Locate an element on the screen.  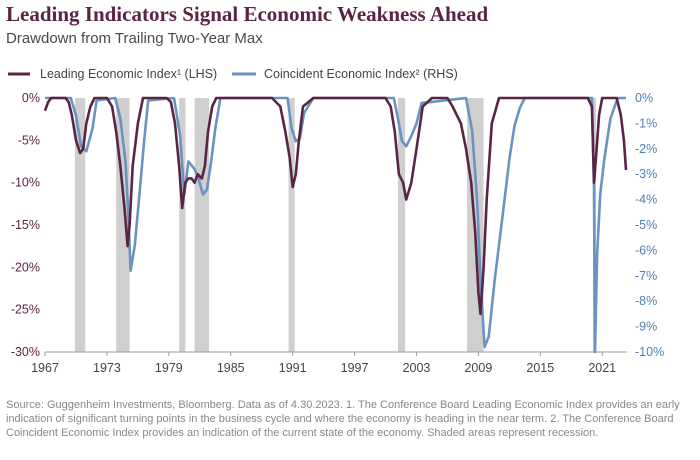
y-right-tick-label: -4% is located at coordinates (646, 200).